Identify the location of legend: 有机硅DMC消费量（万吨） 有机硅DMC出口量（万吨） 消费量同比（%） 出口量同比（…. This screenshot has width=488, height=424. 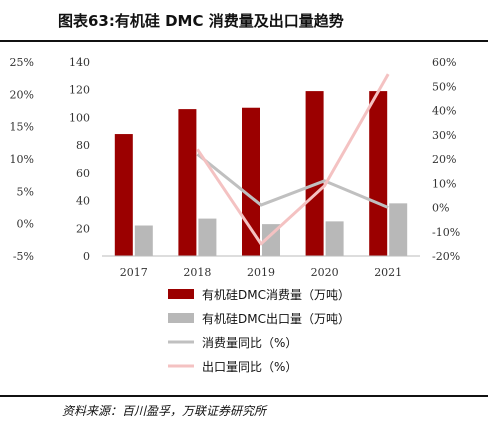
(259, 331).